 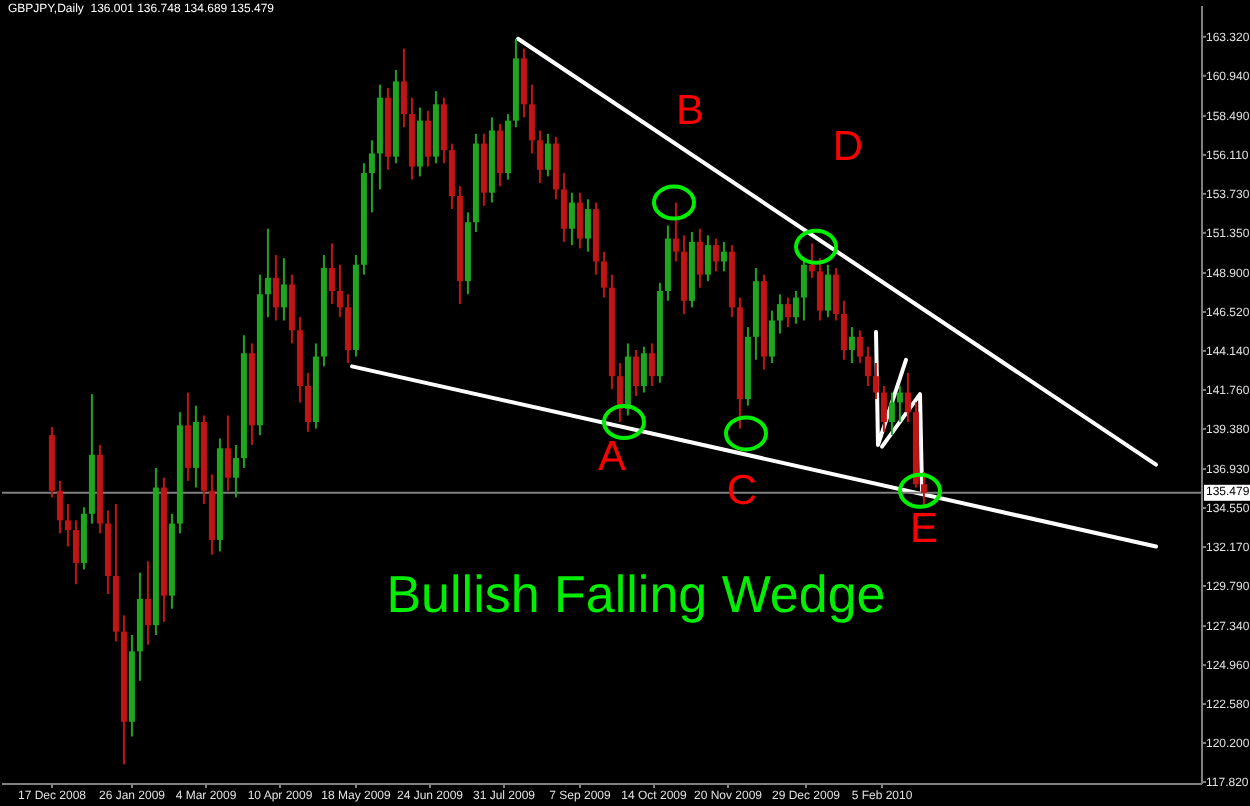 What do you see at coordinates (611, 456) in the screenshot?
I see `annotation: A` at bounding box center [611, 456].